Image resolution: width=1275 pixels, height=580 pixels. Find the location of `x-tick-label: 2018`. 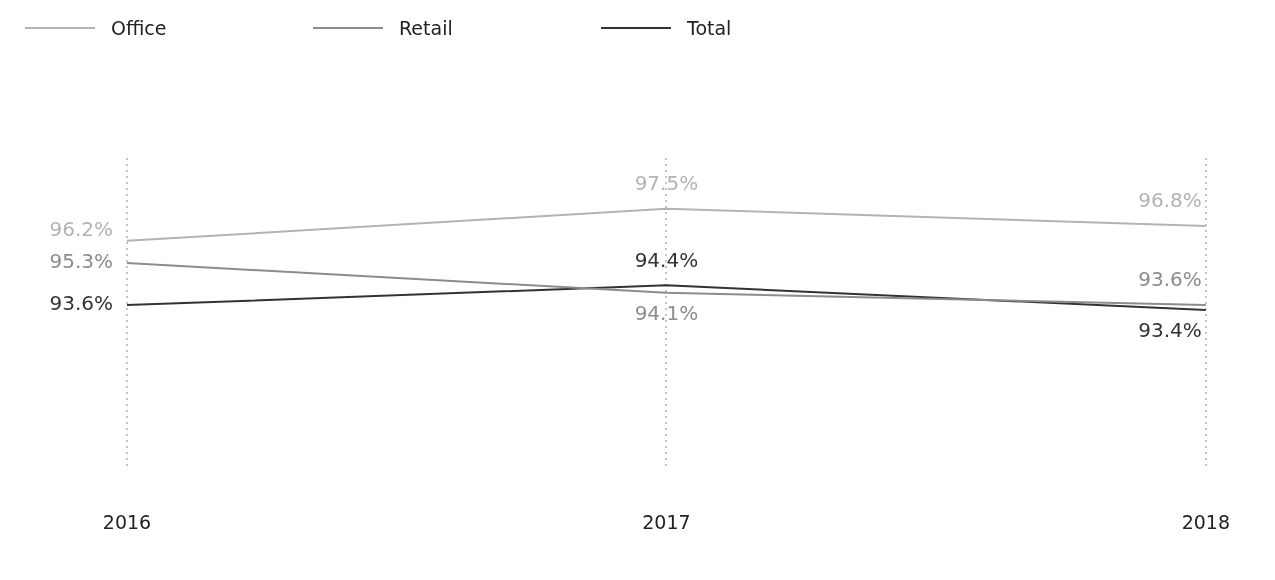

x-tick-label: 2018 is located at coordinates (1205, 521).